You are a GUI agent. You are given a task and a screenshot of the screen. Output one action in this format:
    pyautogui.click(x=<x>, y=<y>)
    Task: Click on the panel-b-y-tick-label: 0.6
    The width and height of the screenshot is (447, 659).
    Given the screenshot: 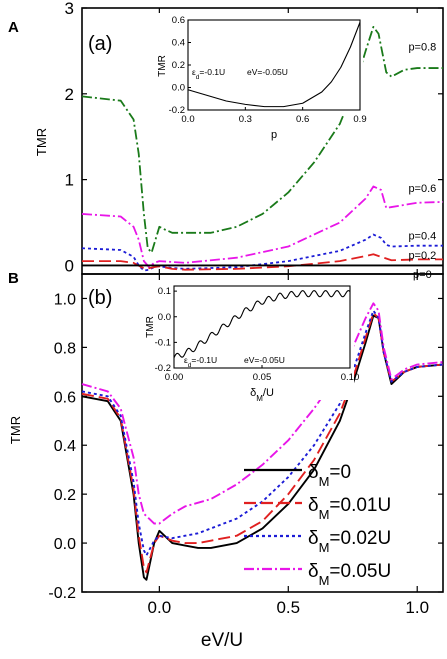 What is the action you would take?
    pyautogui.click(x=65, y=397)
    